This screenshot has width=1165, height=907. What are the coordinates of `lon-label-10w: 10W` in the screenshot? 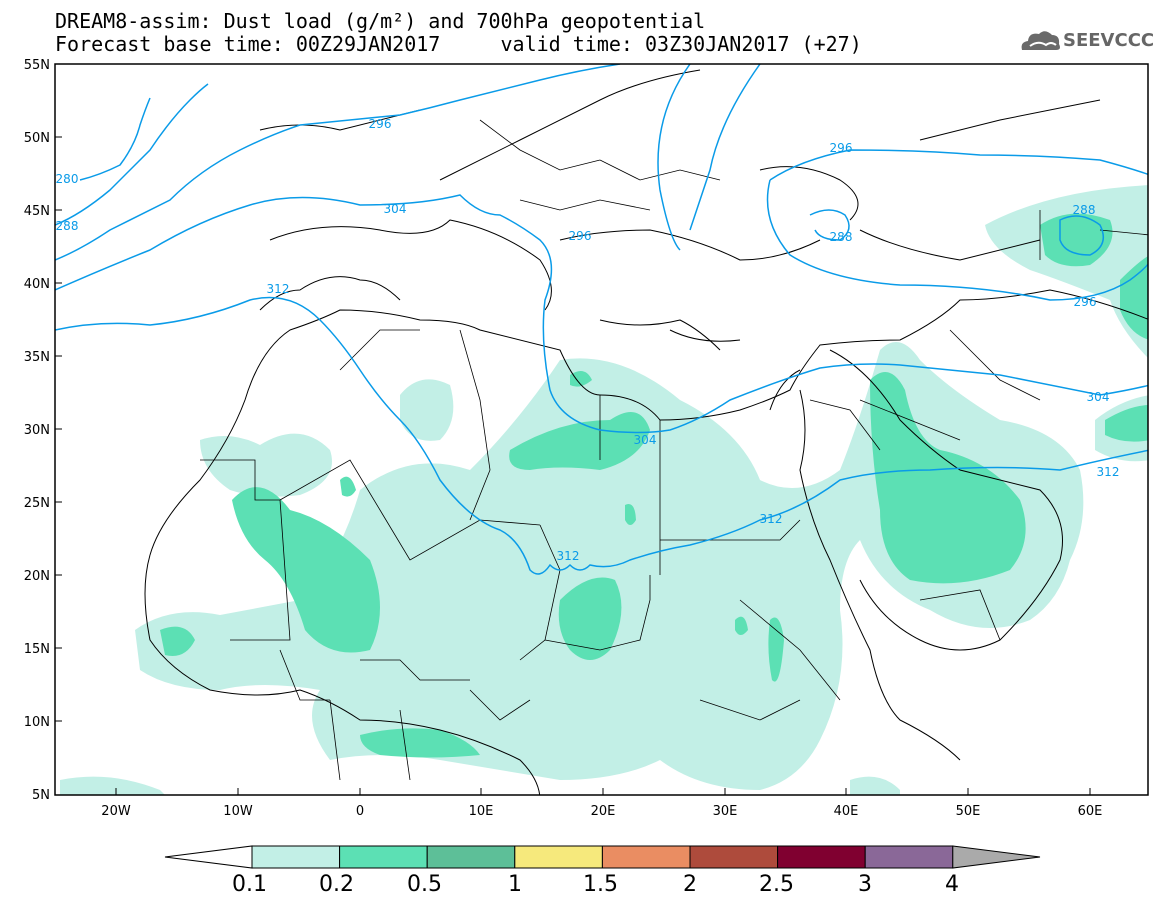 It's located at (238, 811).